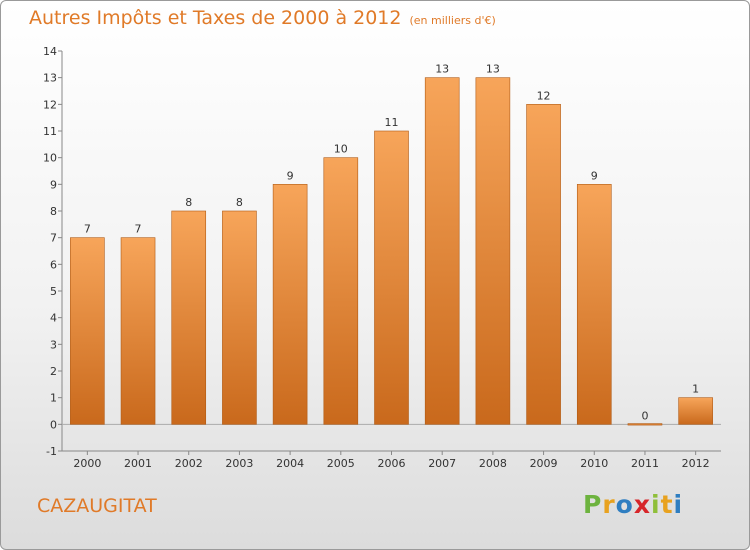 The image size is (750, 550). I want to click on value-label-2008: 13, so click(493, 69).